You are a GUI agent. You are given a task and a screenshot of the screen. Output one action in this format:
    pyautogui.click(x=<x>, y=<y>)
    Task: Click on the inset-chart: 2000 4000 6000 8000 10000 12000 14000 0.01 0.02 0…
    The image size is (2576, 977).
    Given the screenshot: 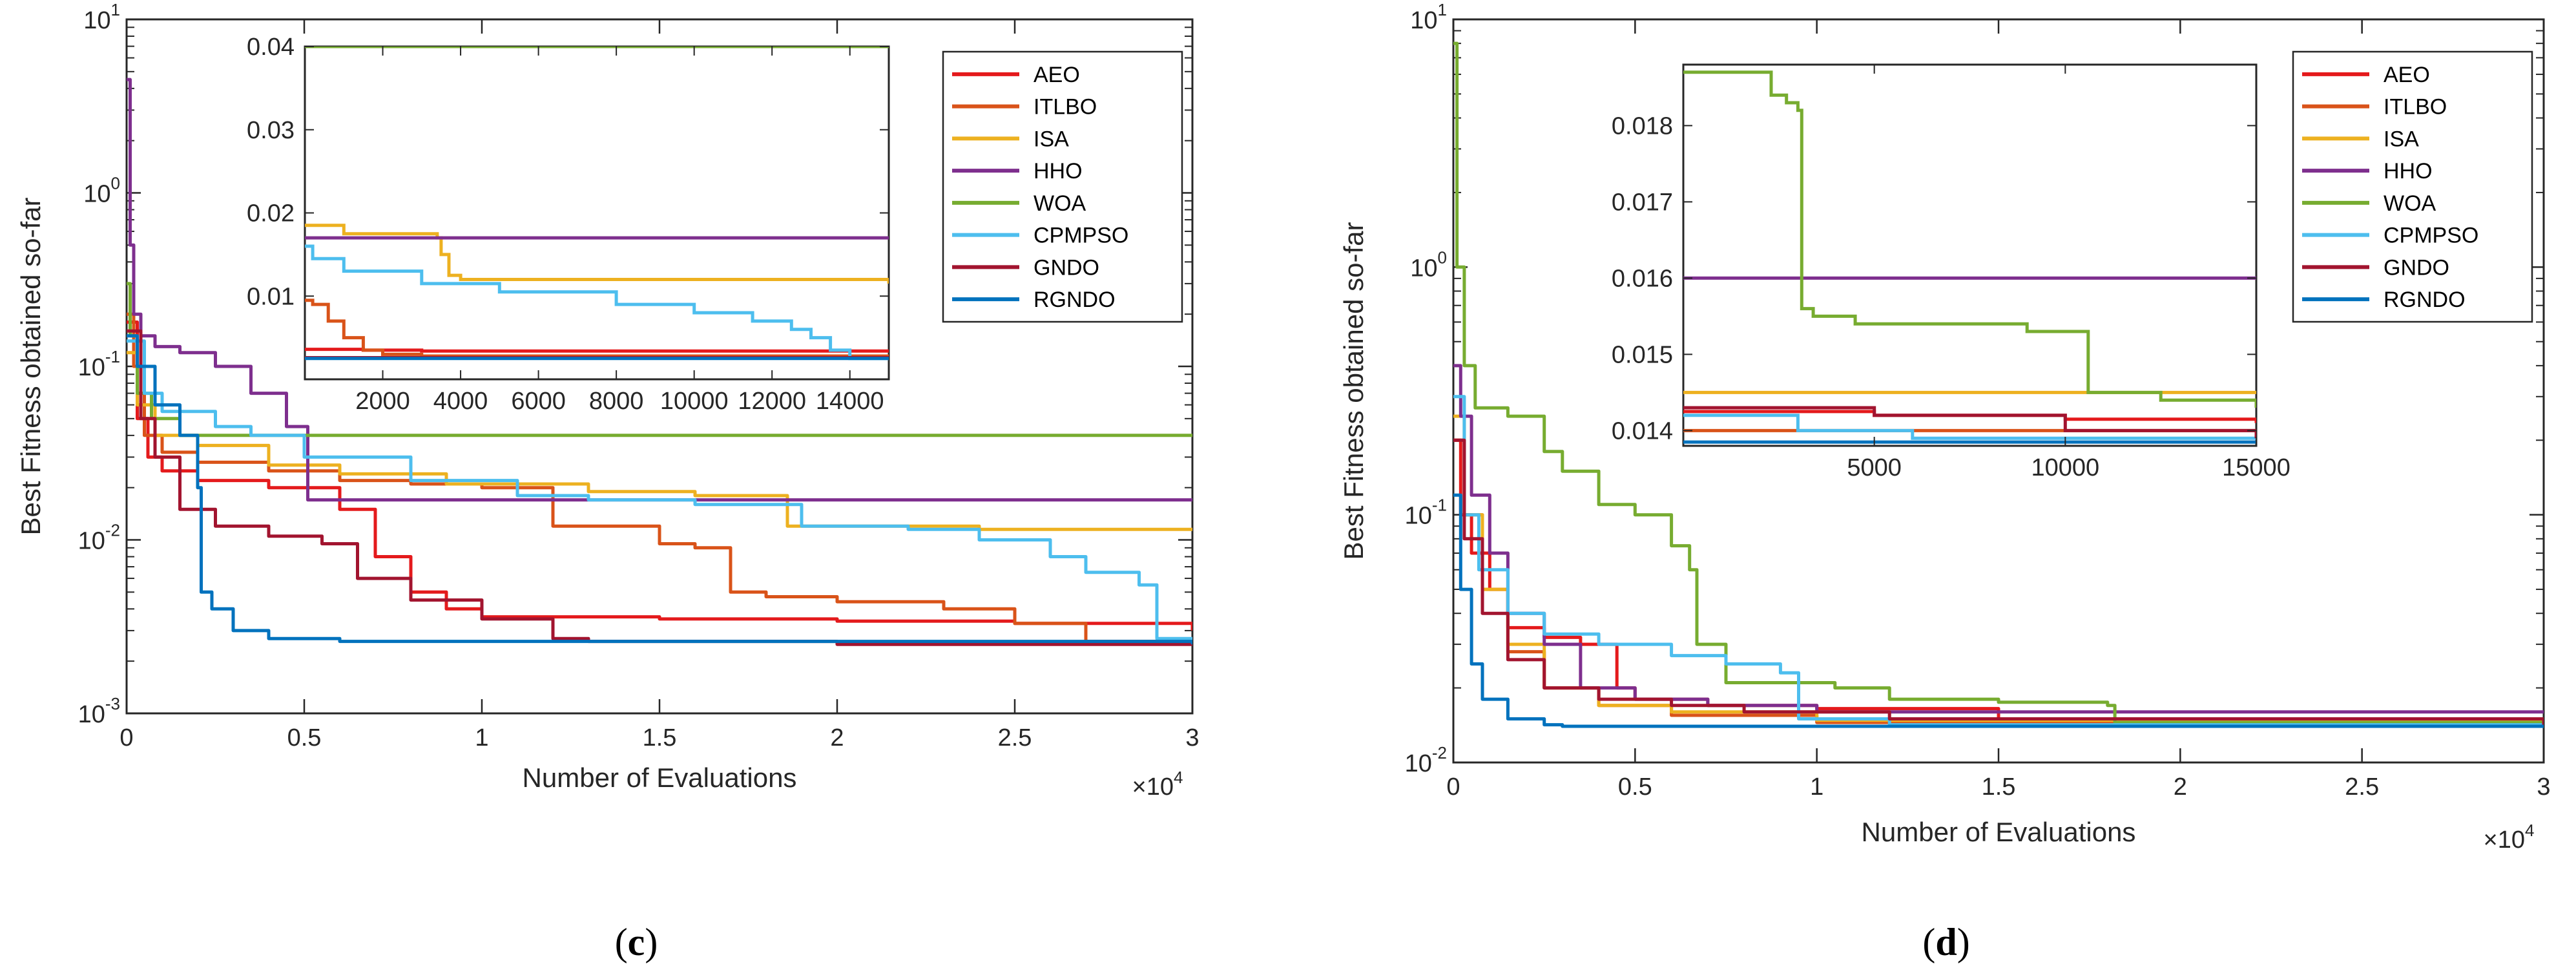 What is the action you would take?
    pyautogui.click(x=568, y=225)
    